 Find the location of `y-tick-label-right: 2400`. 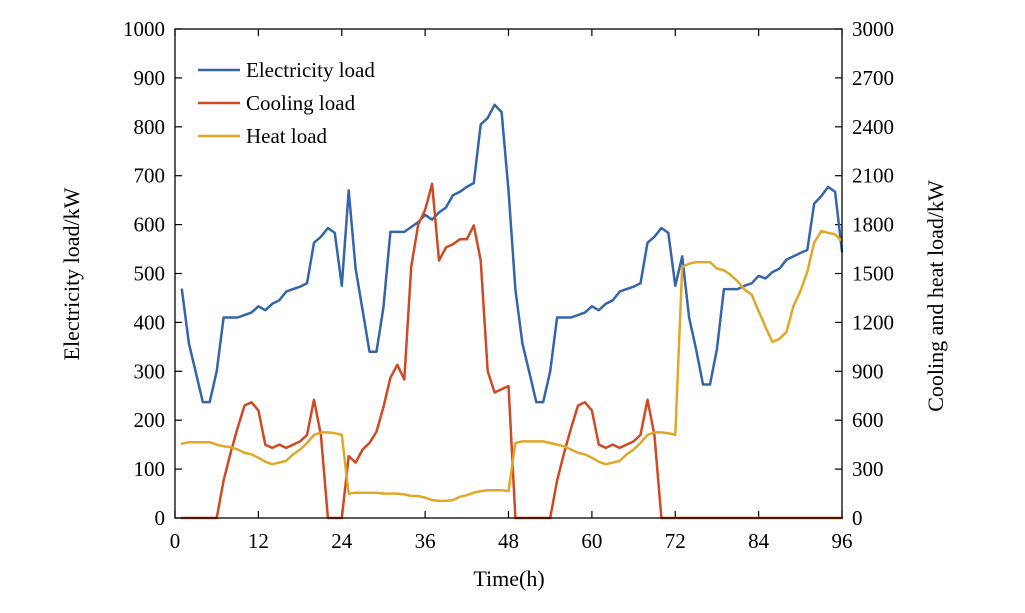

y-tick-label-right: 2400 is located at coordinates (873, 127).